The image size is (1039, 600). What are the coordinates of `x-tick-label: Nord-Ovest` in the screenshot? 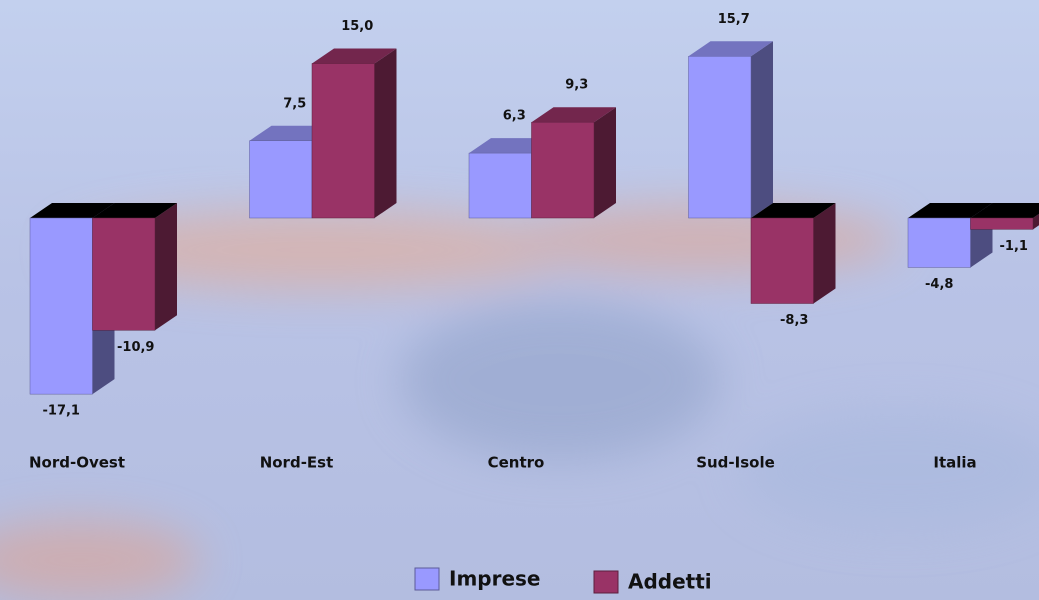 It's located at (77, 463).